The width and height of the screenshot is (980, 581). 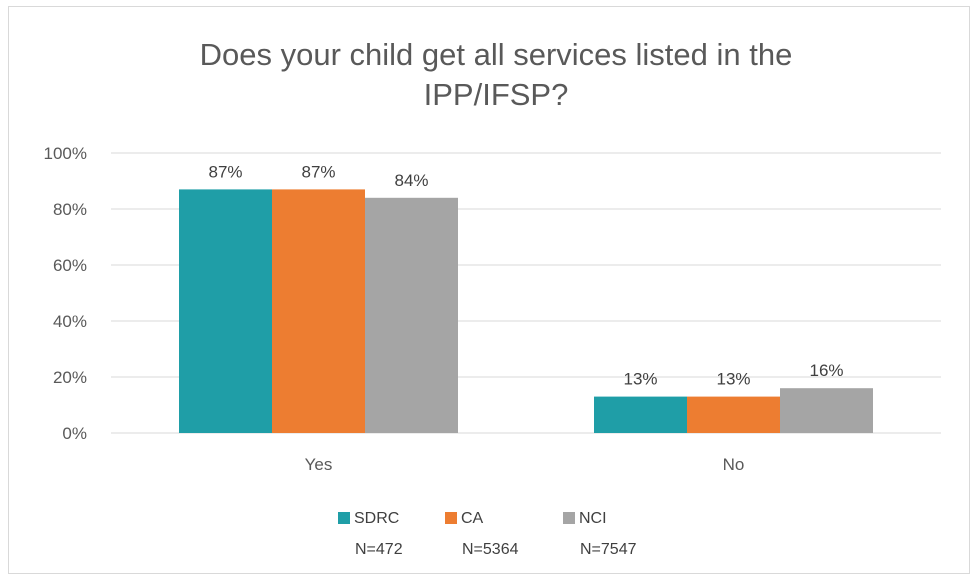 I want to click on y-axis-ticks: 0% 20% 40% 60% 80% 100%, so click(x=65, y=293).